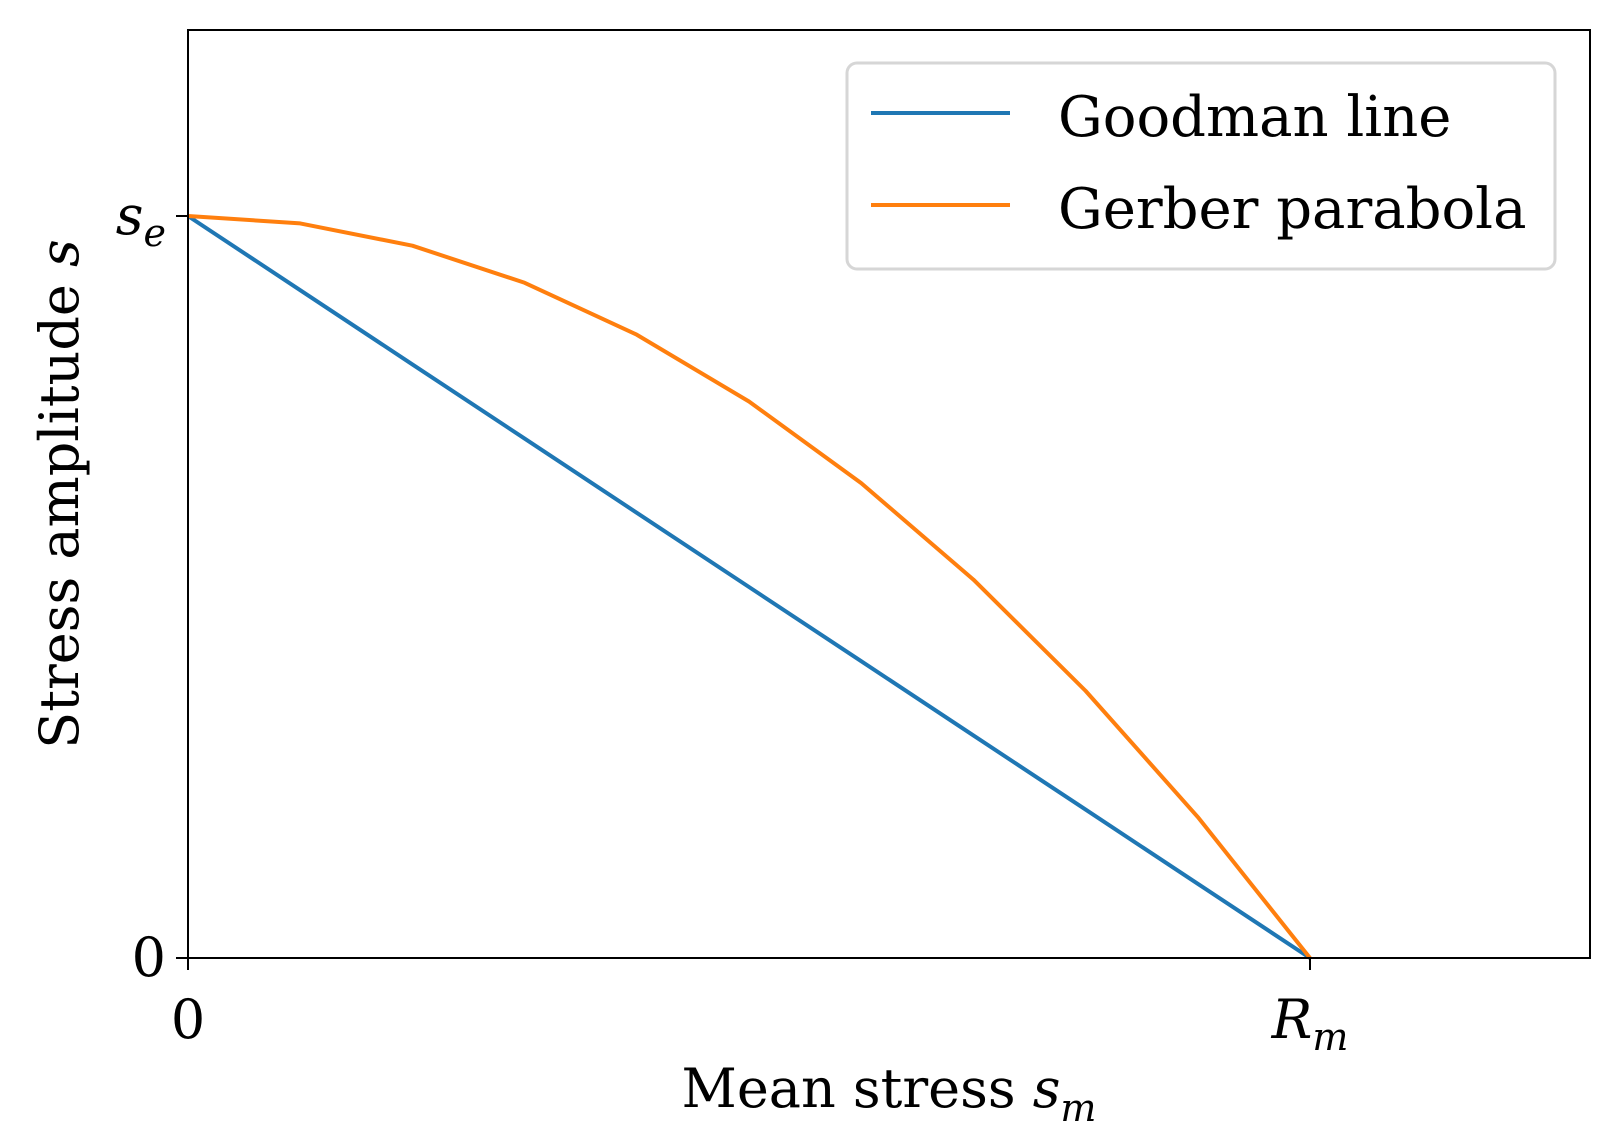  What do you see at coordinates (141, 219) in the screenshot?
I see `y-tick-label-1: se` at bounding box center [141, 219].